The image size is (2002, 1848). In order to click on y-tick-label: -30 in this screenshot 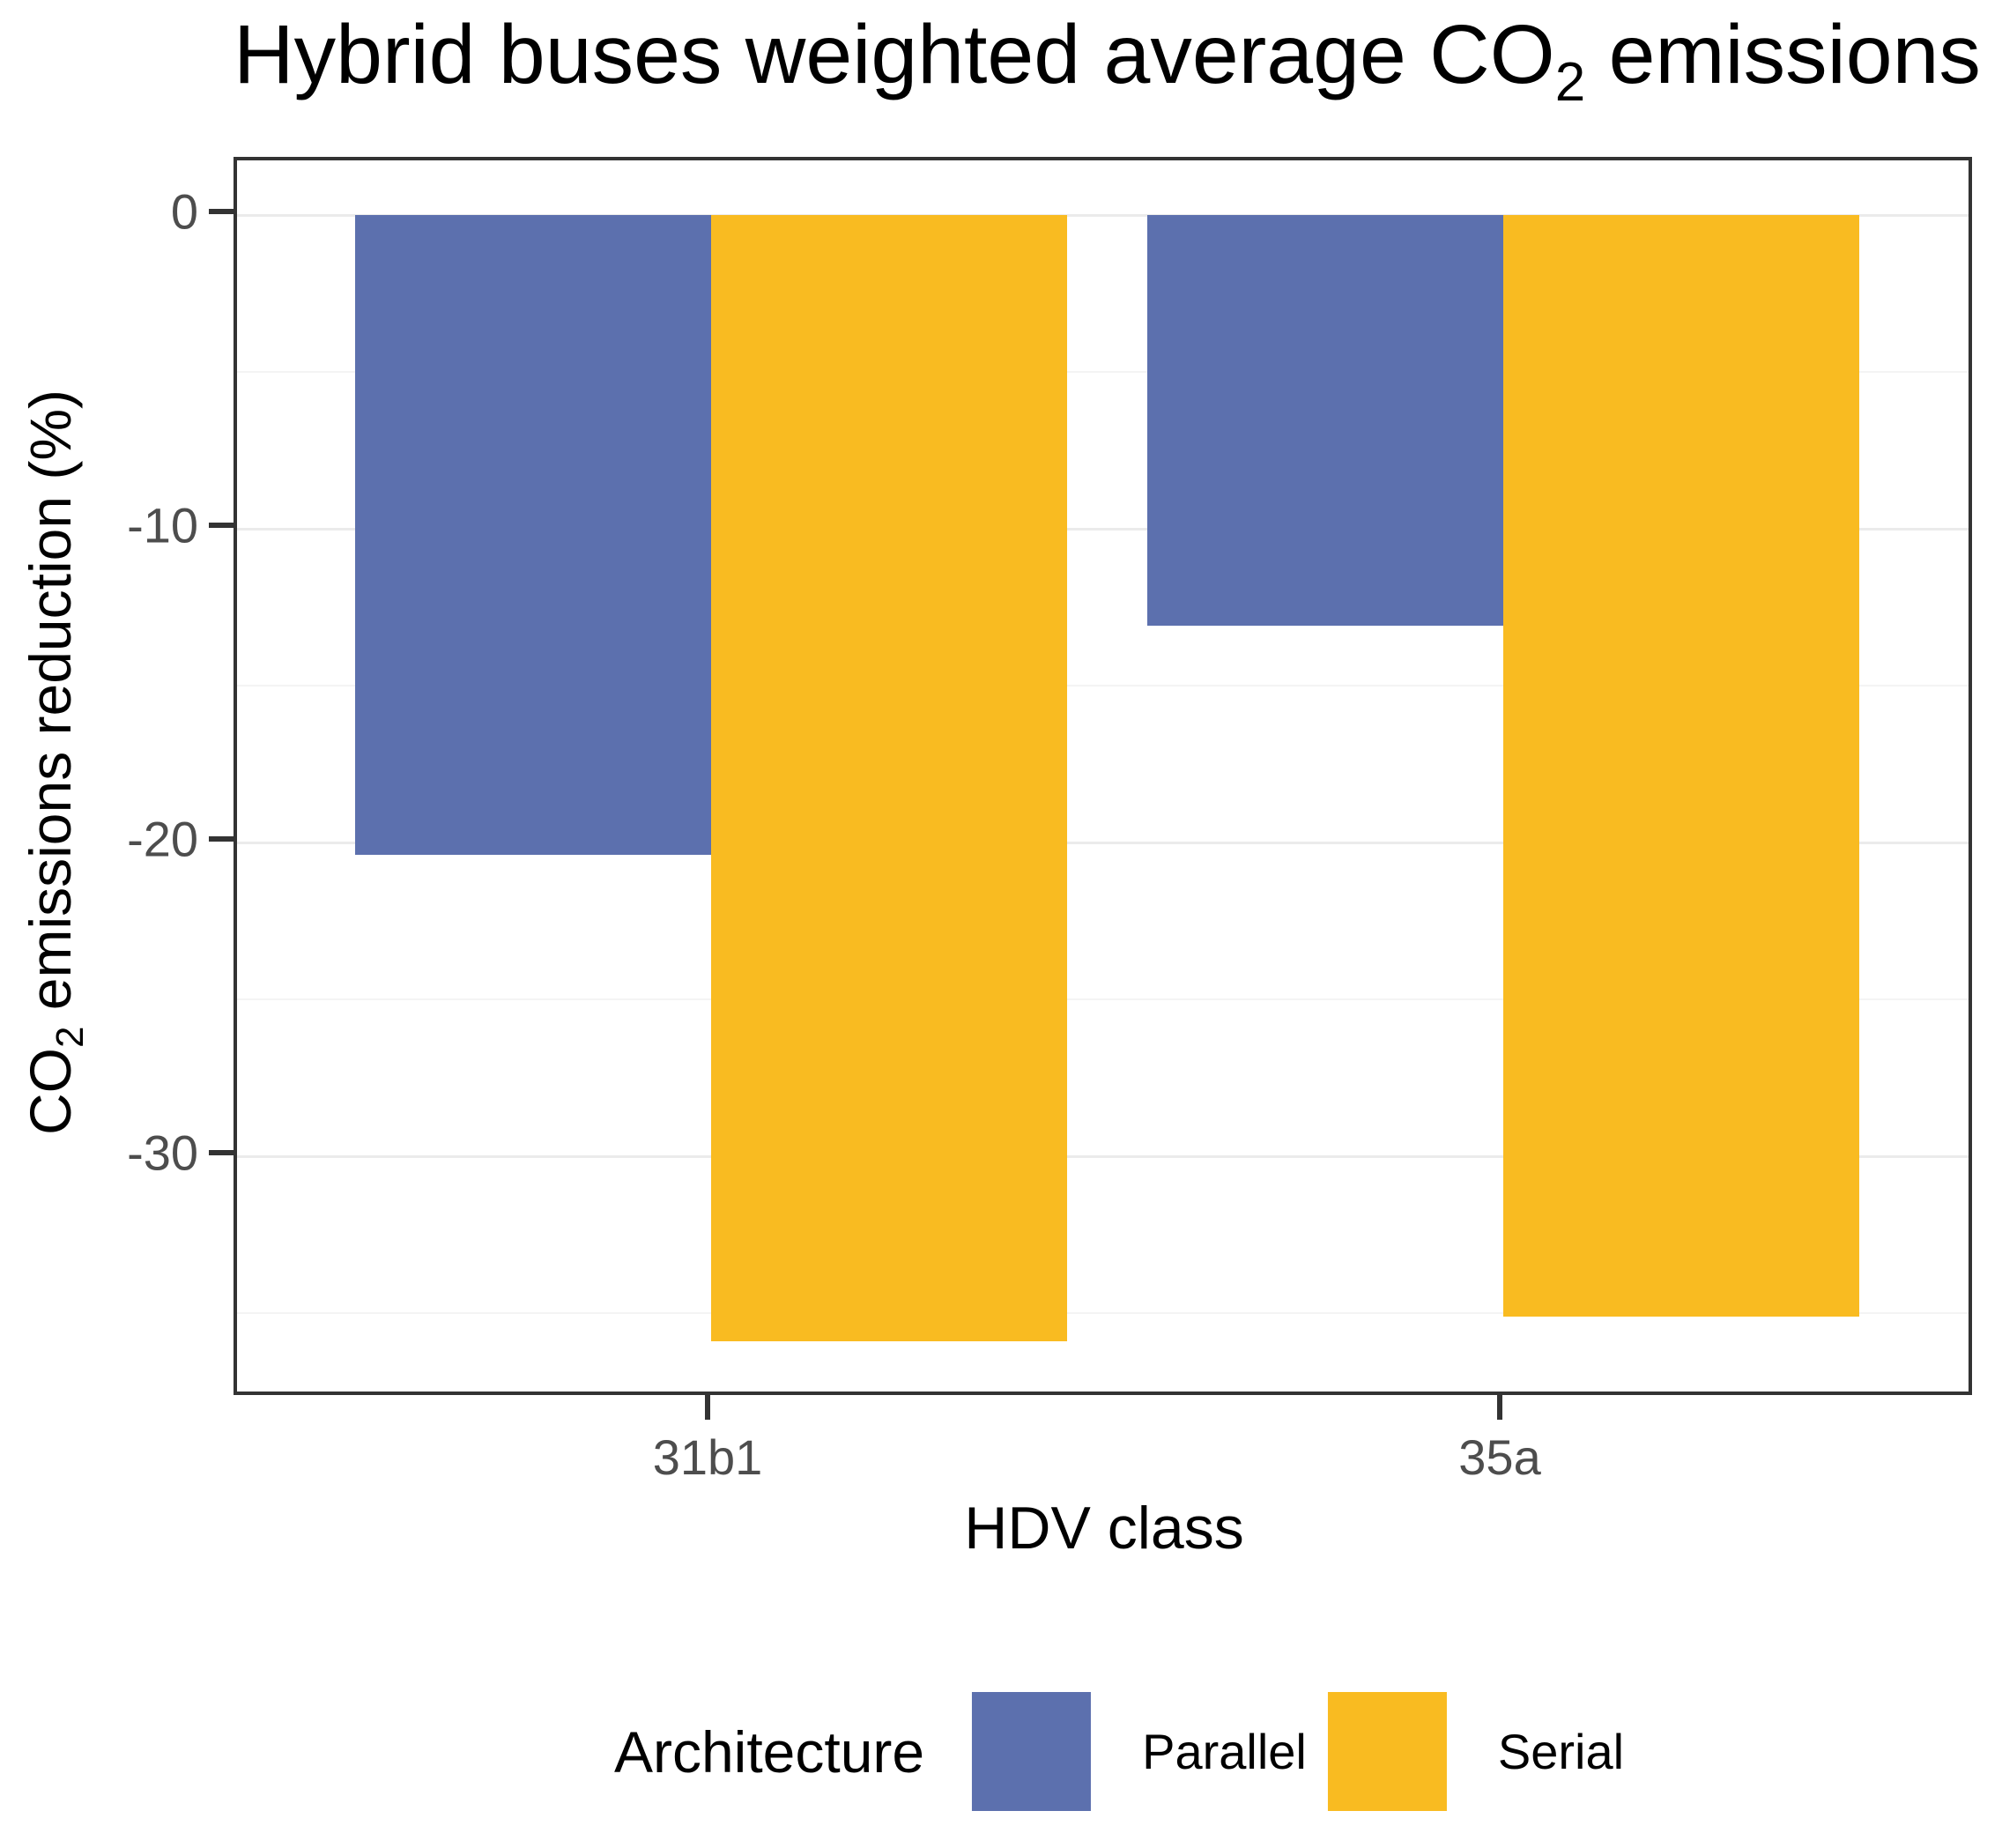, I will do `click(162, 1152)`.